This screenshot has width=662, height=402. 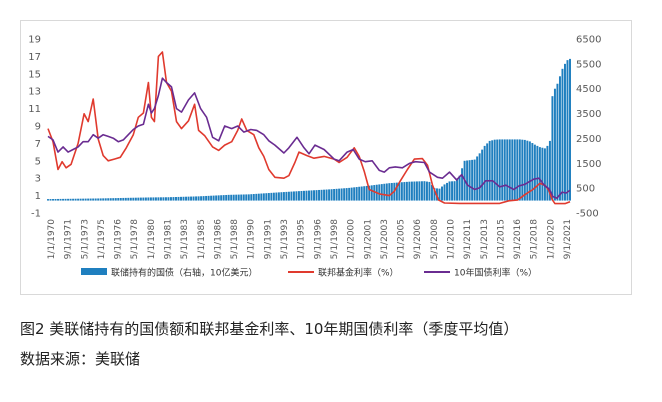 What do you see at coordinates (585, 189) in the screenshot?
I see `right-axis-tick-label: 500` at bounding box center [585, 189].